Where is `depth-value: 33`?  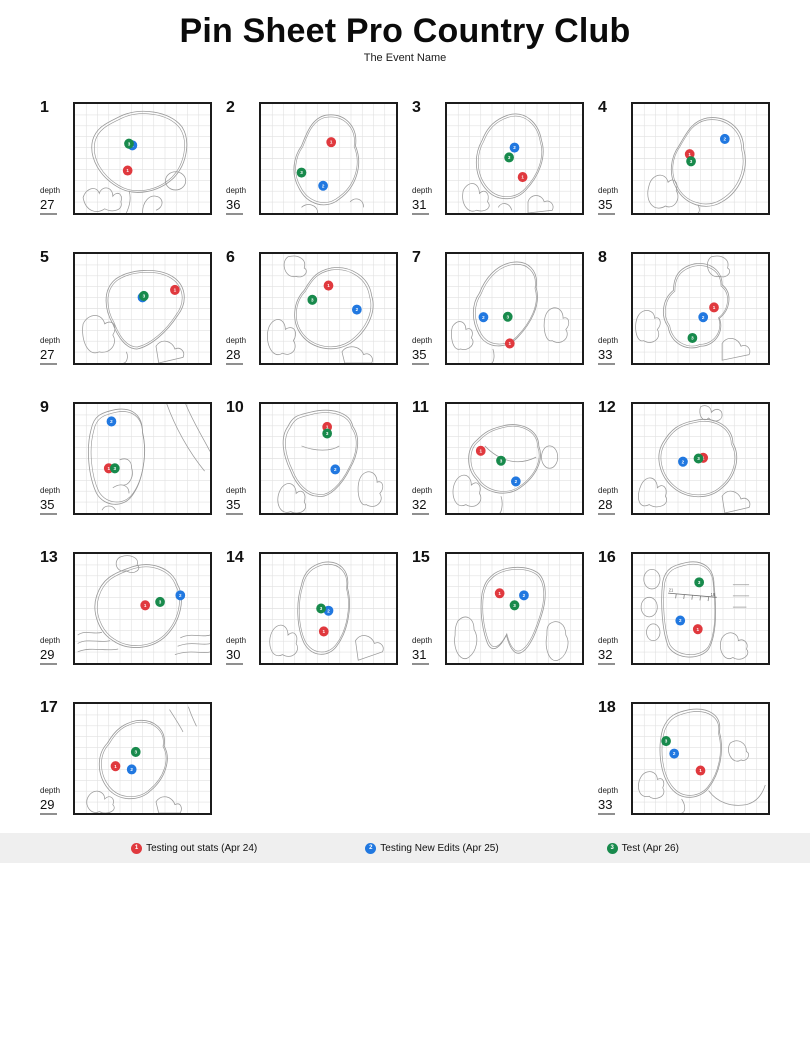
depth-value: 33 is located at coordinates (606, 356).